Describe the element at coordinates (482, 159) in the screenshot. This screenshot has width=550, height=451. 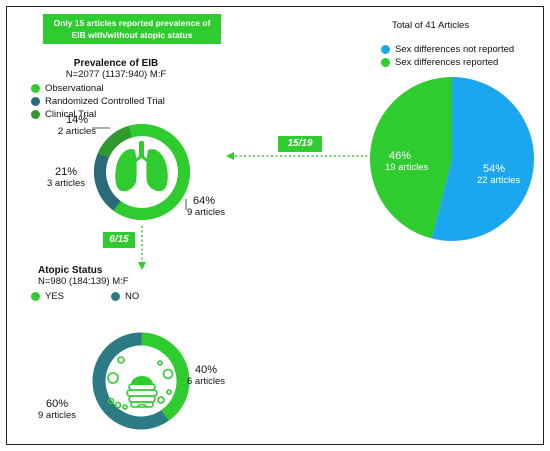
I see `pie-slice-not-reported` at that location.